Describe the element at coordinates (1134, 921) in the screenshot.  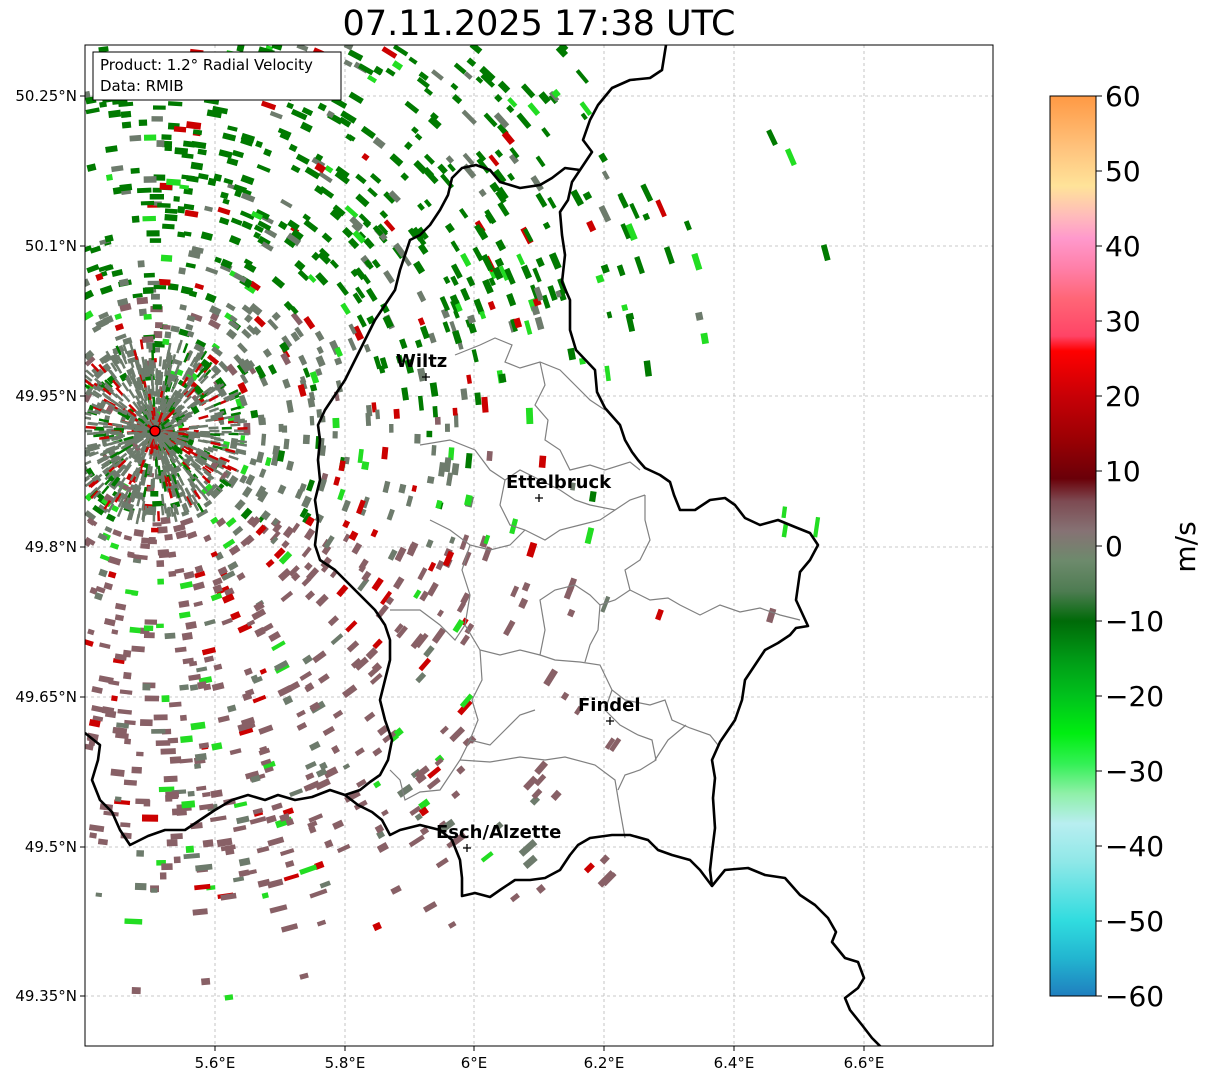
I see `colorbar-tick-label: −50` at that location.